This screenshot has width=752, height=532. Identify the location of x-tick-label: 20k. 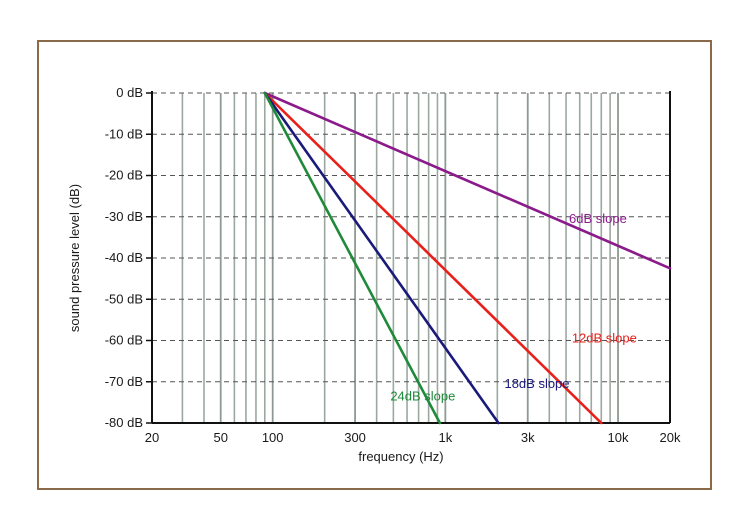
(670, 437).